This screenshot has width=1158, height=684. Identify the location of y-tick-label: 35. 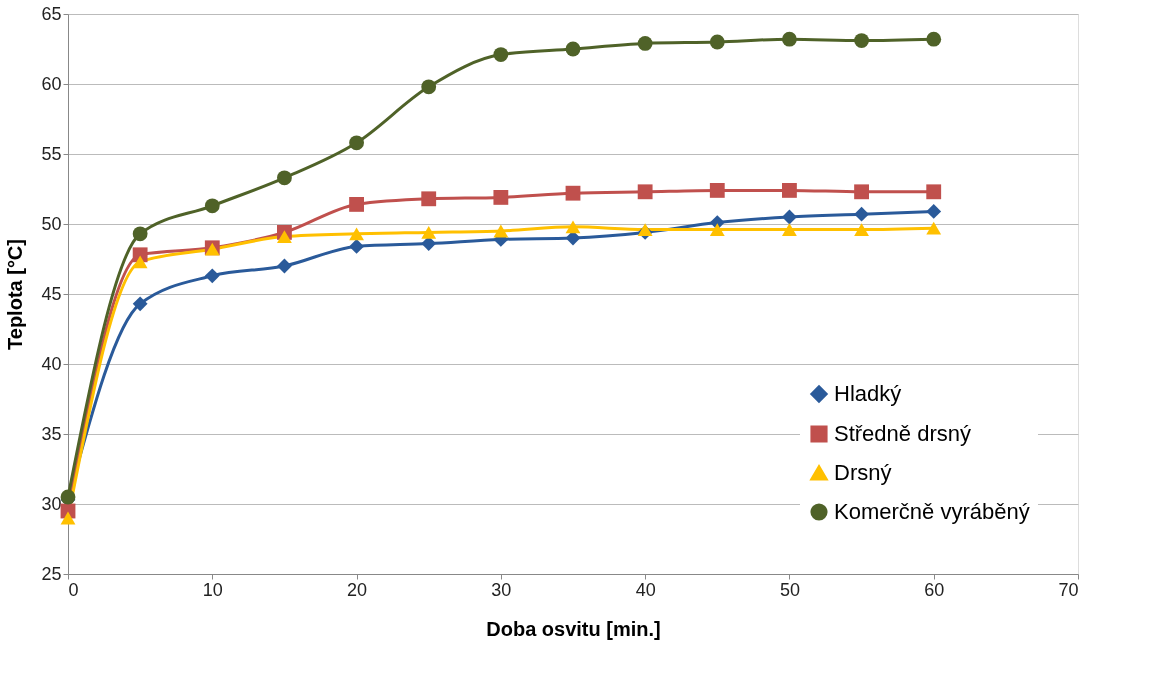
(51, 433).